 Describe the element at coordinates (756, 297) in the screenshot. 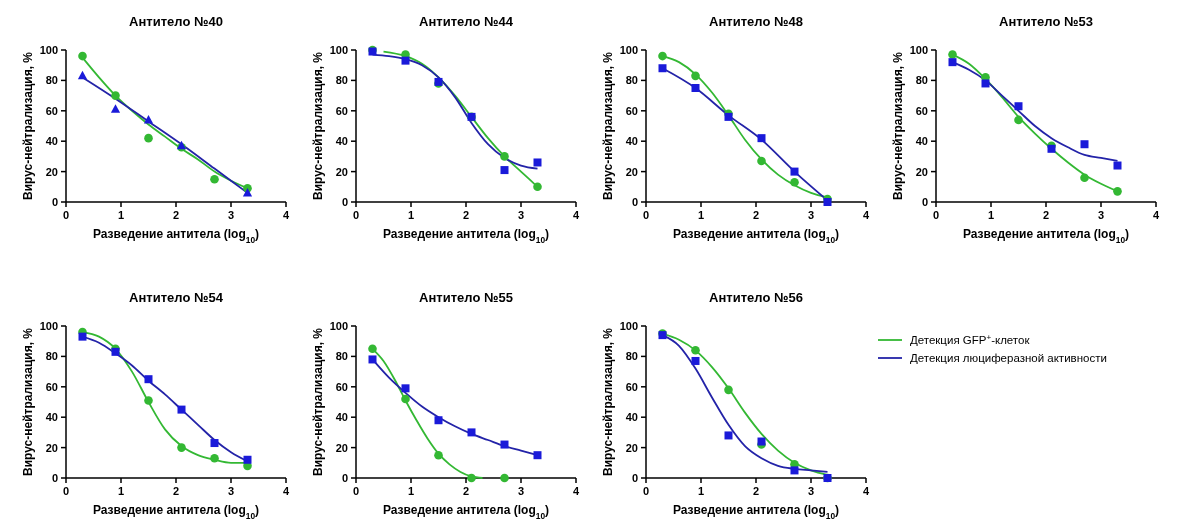

I see `chart-title: Антитело №56` at that location.